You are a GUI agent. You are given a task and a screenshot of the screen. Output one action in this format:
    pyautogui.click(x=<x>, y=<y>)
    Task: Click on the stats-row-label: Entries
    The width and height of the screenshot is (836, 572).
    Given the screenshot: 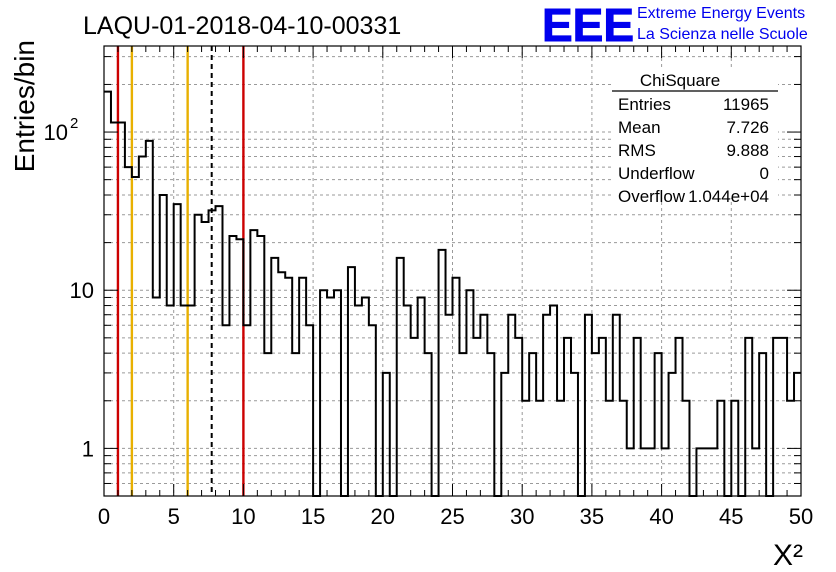 What is the action you would take?
    pyautogui.click(x=644, y=104)
    